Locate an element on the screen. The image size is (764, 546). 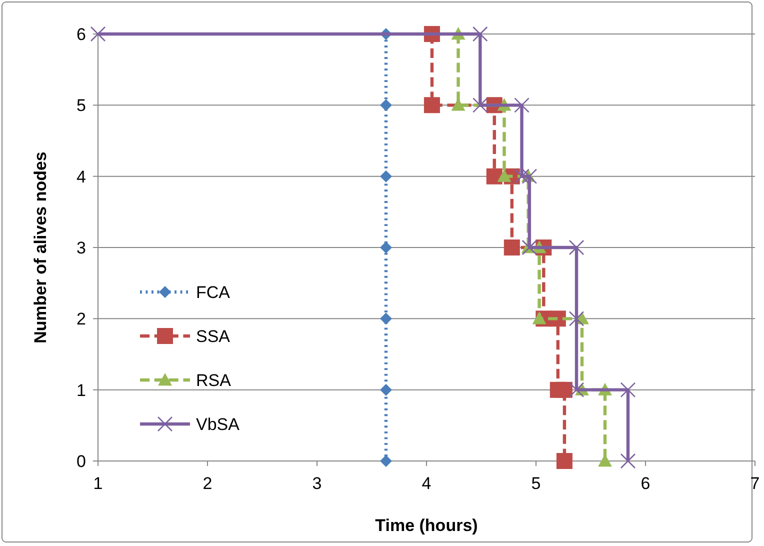
x-tick-label: 7 is located at coordinates (755, 483).